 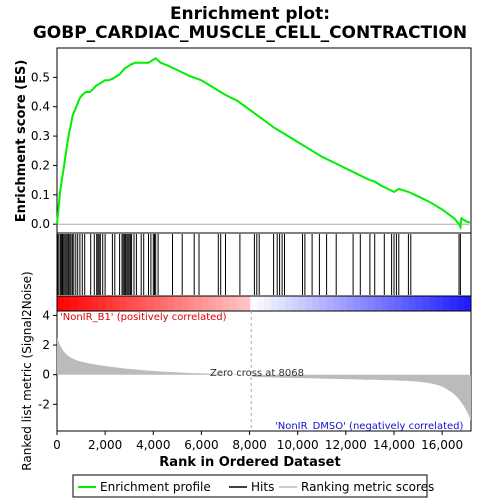 I want to click on legend-enrichment-profile-label: Enrichment profile, so click(x=155, y=487).